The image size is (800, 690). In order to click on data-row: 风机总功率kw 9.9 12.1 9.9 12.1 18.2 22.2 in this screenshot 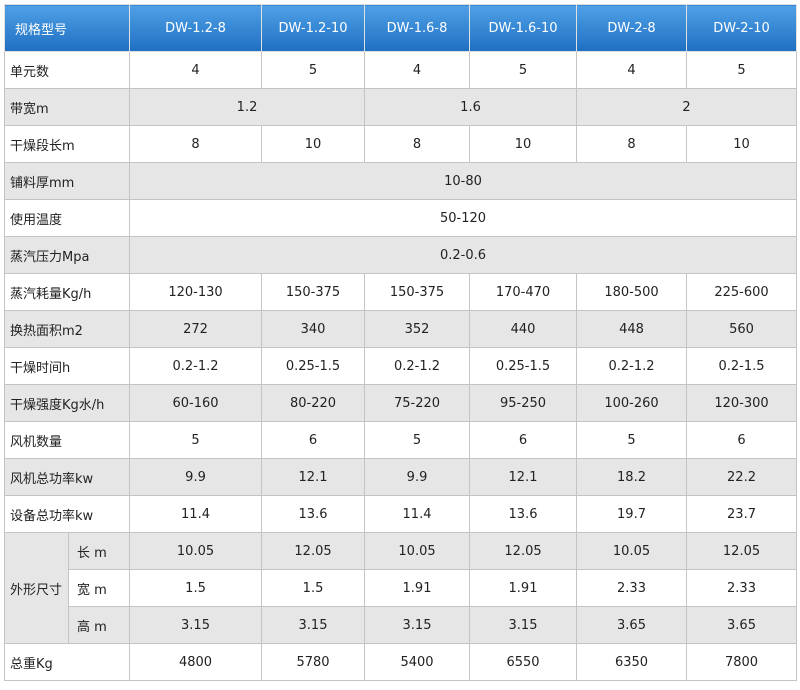, I will do `click(400, 477)`.